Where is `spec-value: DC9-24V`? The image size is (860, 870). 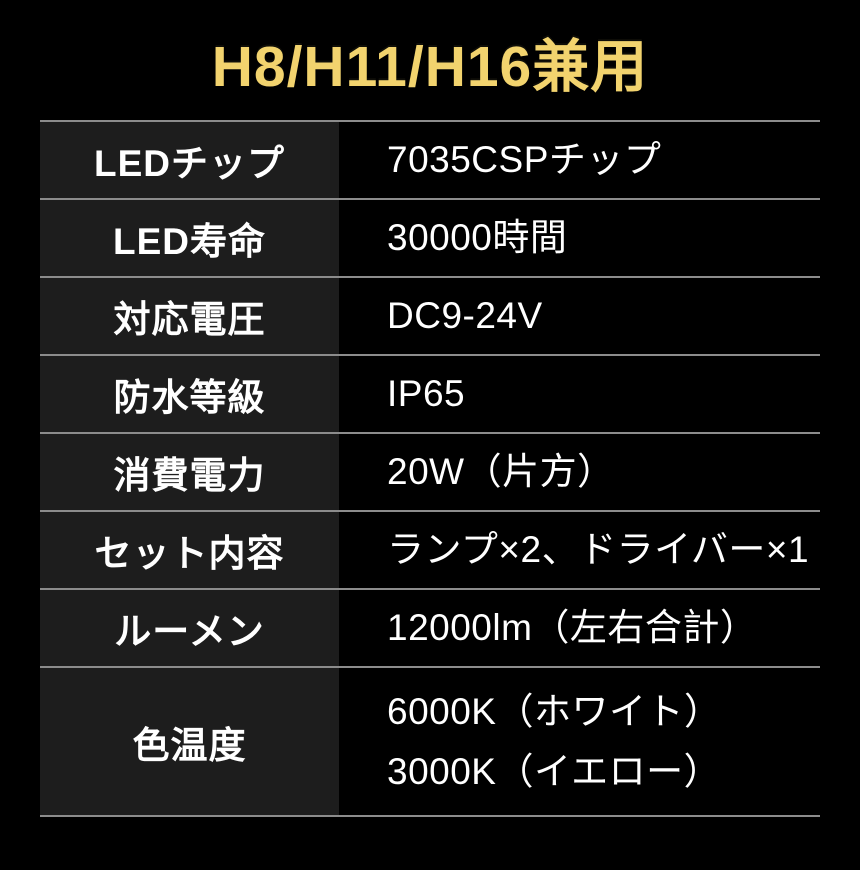
spec-value: DC9-24V is located at coordinates (579, 316).